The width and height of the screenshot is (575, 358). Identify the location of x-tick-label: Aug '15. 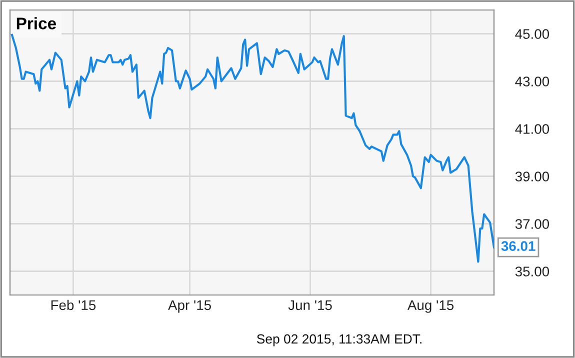
(430, 306).